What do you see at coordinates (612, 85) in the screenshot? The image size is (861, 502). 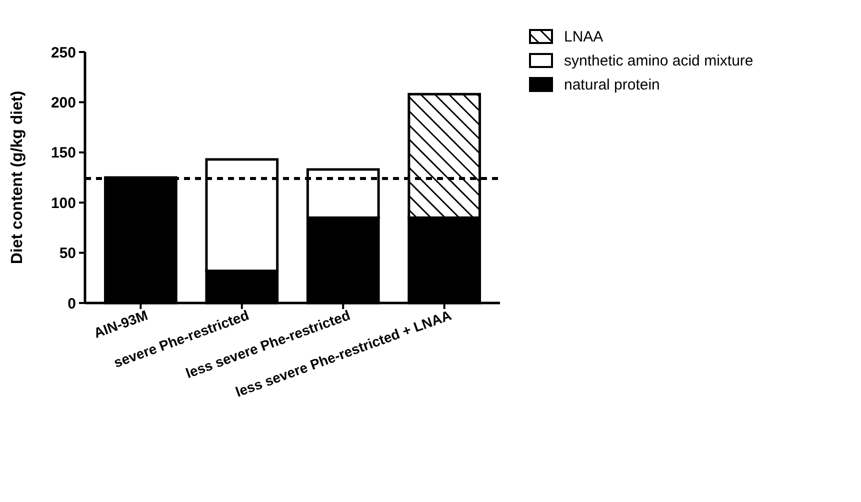 I see `legend-label: natural protein` at bounding box center [612, 85].